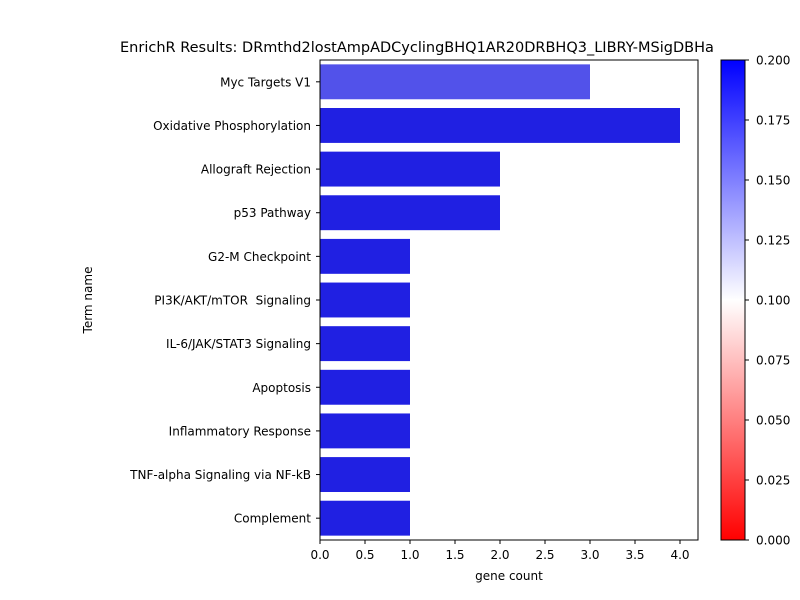  Describe the element at coordinates (454, 555) in the screenshot. I see `x-tick-label: 1.5` at that location.